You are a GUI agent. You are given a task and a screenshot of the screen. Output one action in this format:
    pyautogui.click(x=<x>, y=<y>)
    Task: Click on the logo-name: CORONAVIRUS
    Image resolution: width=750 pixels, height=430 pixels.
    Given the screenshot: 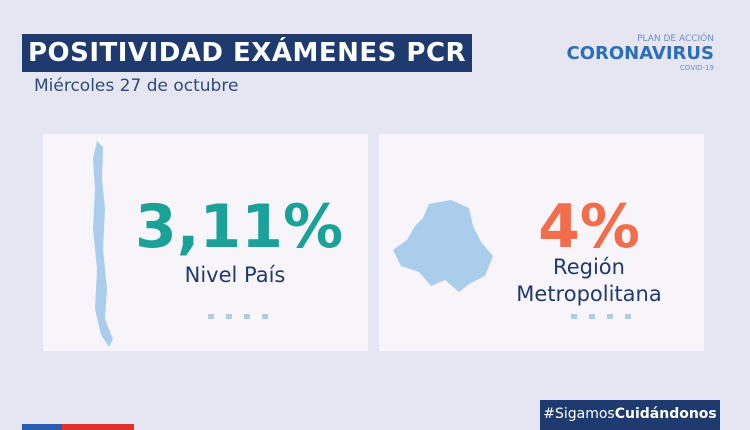 What is the action you would take?
    pyautogui.click(x=640, y=53)
    